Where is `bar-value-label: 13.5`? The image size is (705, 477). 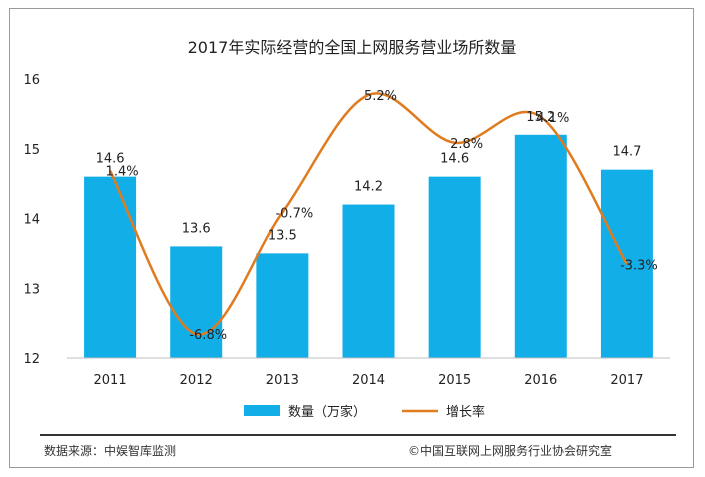
bar-value-label: 13.5 is located at coordinates (282, 235).